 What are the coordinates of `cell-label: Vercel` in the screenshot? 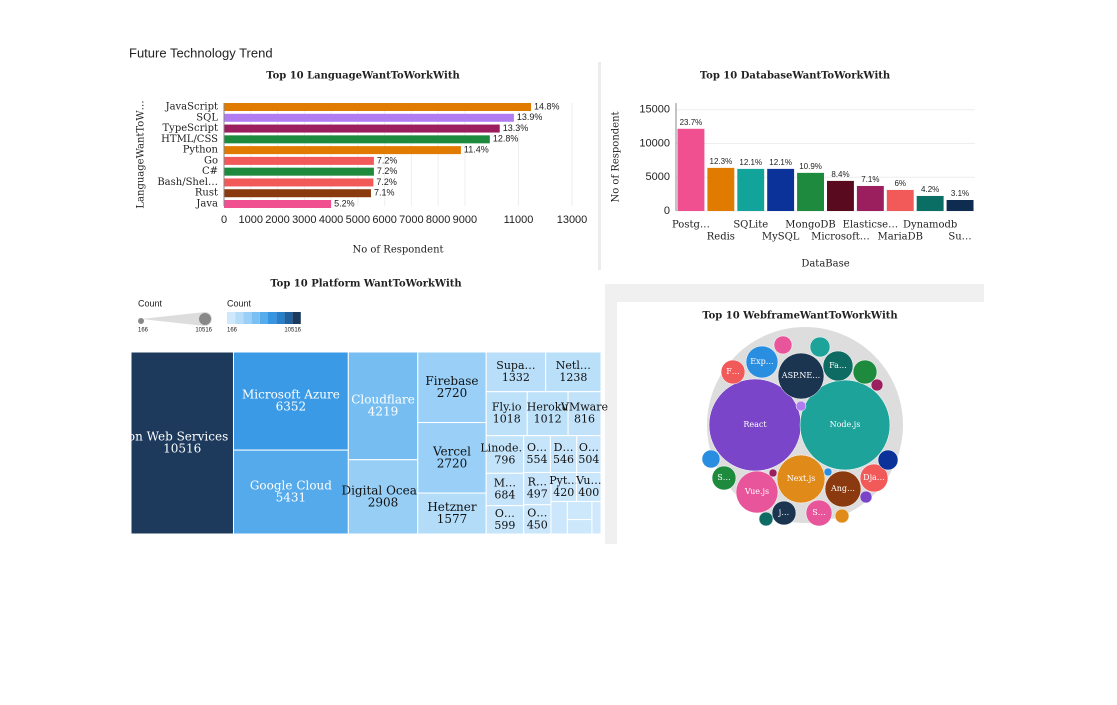 It's located at (451, 451).